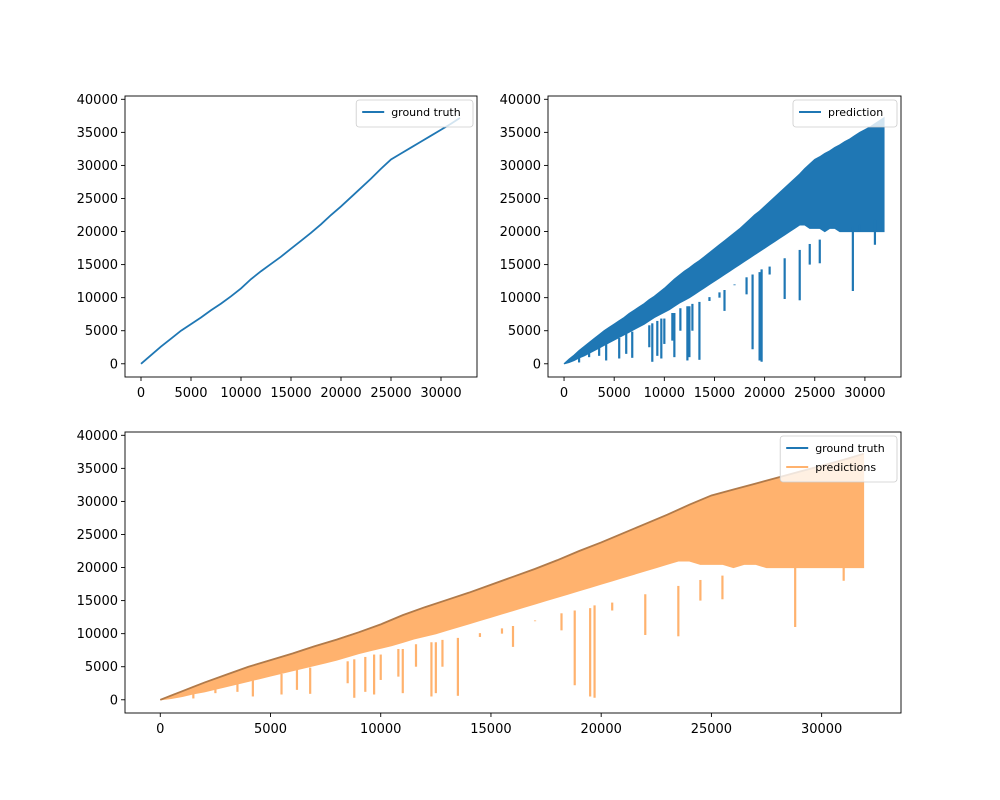 The image size is (1000, 800). Describe the element at coordinates (855, 112) in the screenshot. I see `legend-label: prediction` at that location.